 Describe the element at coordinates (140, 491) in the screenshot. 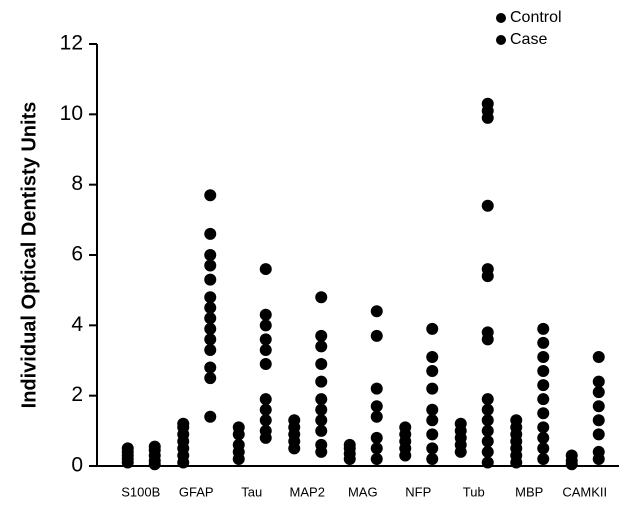

I see `x-tick-label: S100B` at that location.